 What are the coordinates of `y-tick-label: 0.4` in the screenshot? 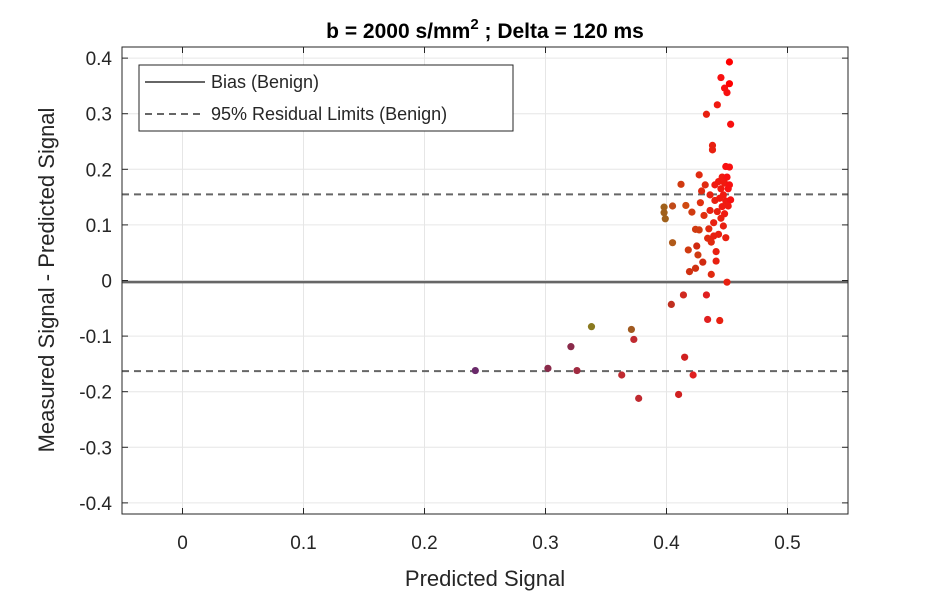 It's located at (99, 59).